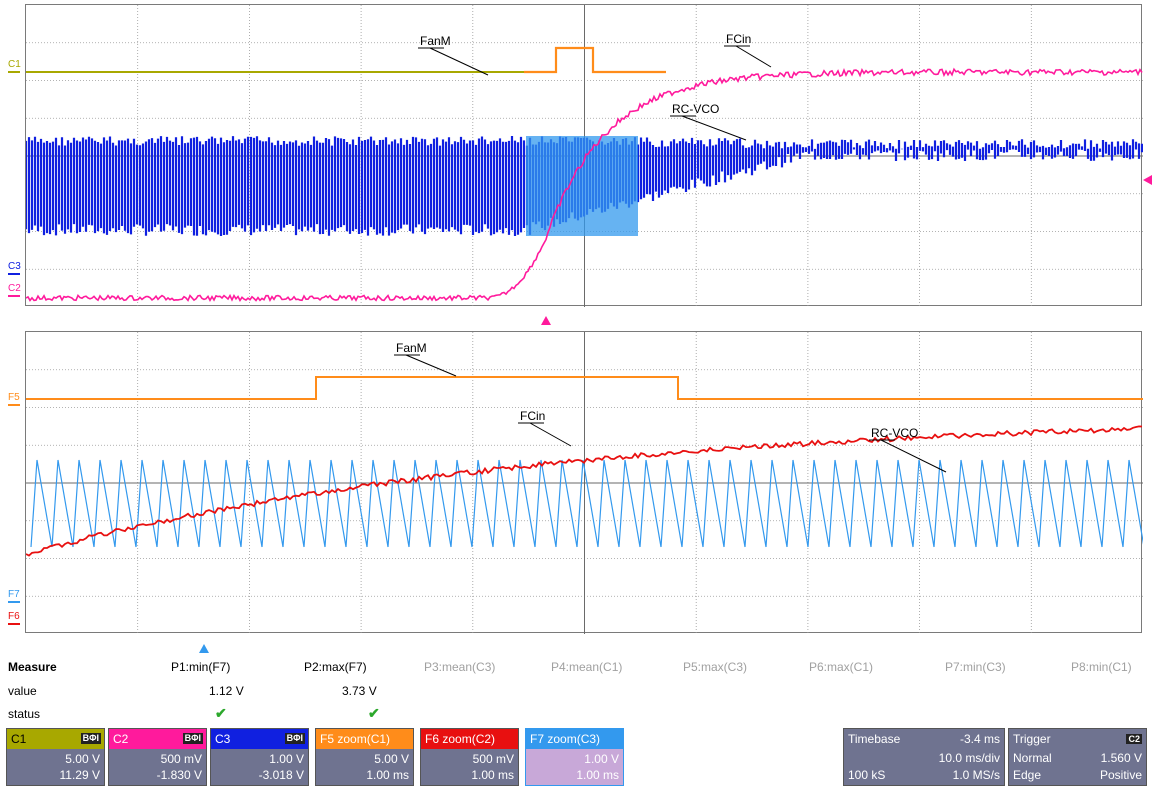  I want to click on c1-tag-label: C1, so click(14, 64).